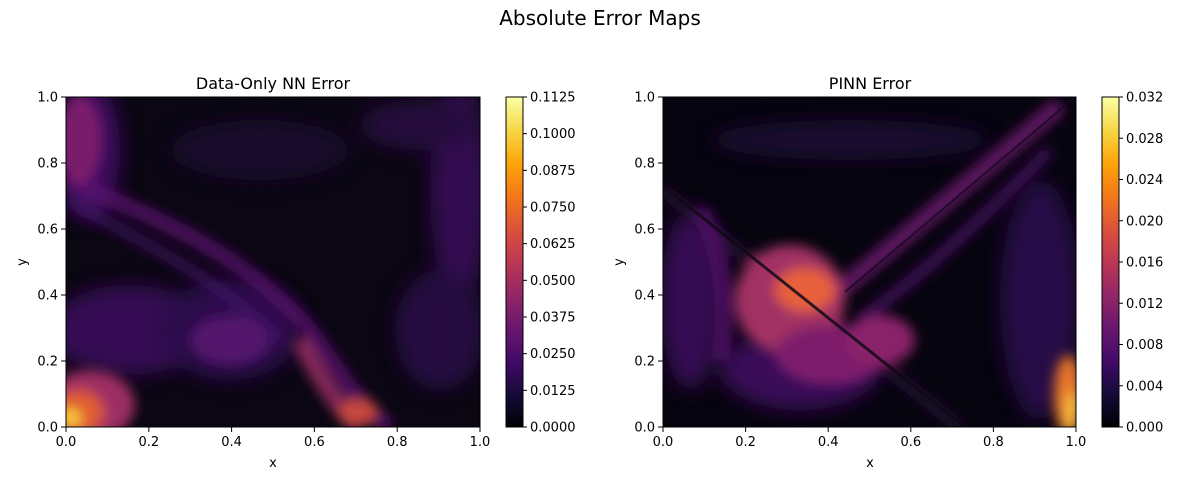  What do you see at coordinates (273, 463) in the screenshot?
I see `x-axis-label-1: x` at bounding box center [273, 463].